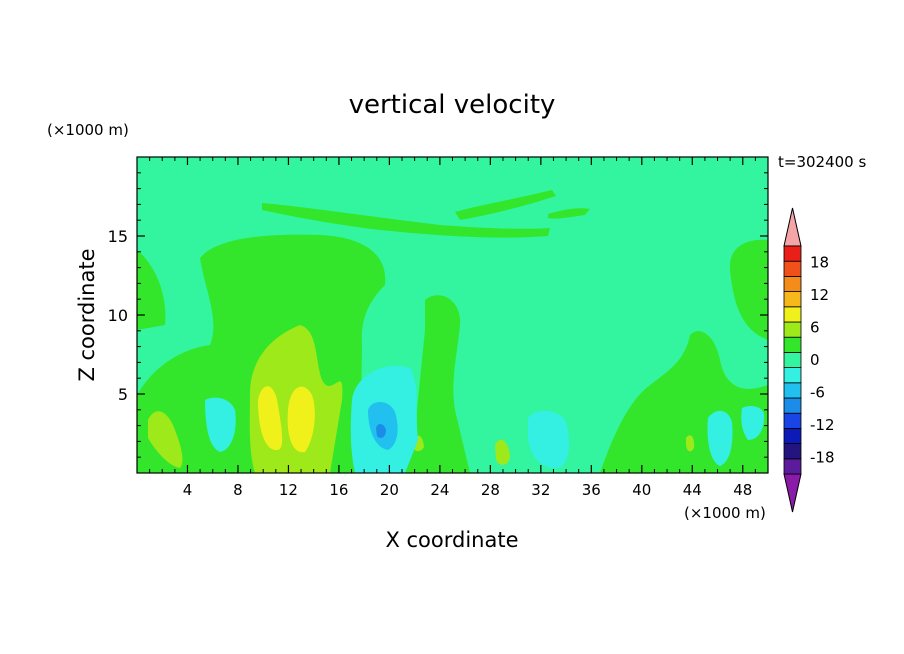 This screenshot has height=654, width=904. Describe the element at coordinates (792, 227) in the screenshot. I see `colorbar-over-triangle` at that location.